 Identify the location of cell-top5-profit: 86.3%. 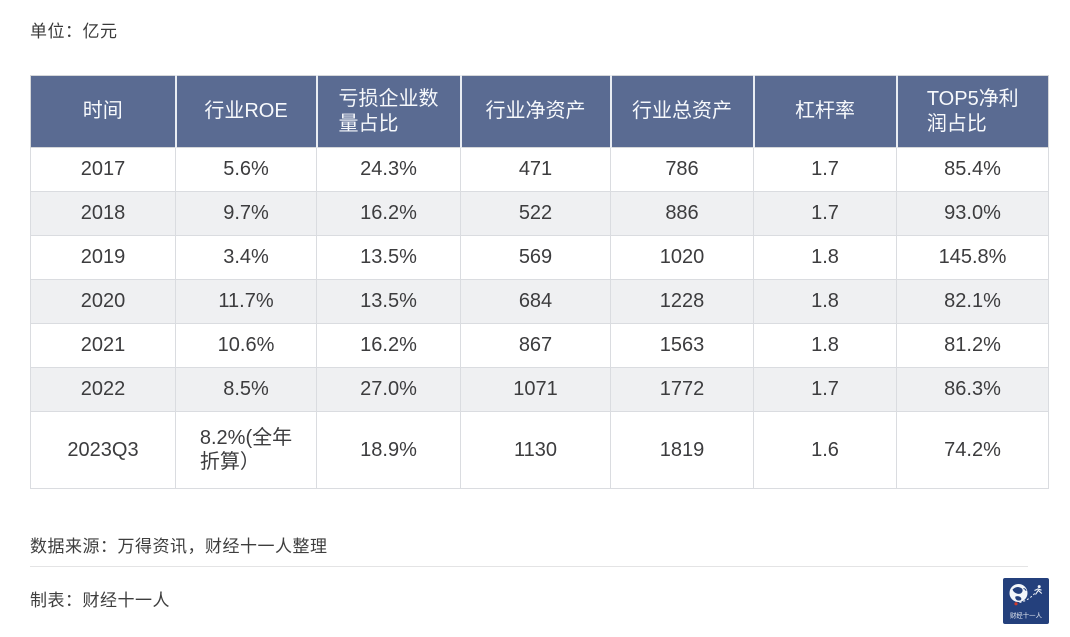
(972, 389).